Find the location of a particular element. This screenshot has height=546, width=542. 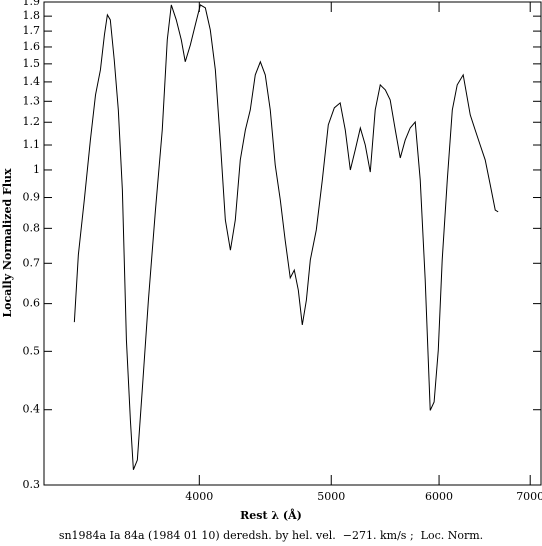

y-axis-label: Locally Normalized Flux is located at coordinates (7, 243).